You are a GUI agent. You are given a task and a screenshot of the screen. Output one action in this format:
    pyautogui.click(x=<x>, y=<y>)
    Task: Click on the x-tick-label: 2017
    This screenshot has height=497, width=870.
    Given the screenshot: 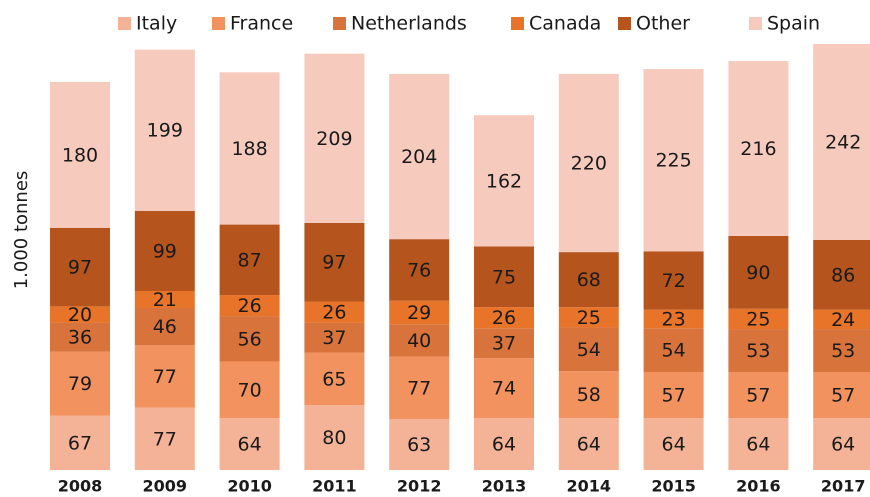 What is the action you would take?
    pyautogui.click(x=843, y=486)
    